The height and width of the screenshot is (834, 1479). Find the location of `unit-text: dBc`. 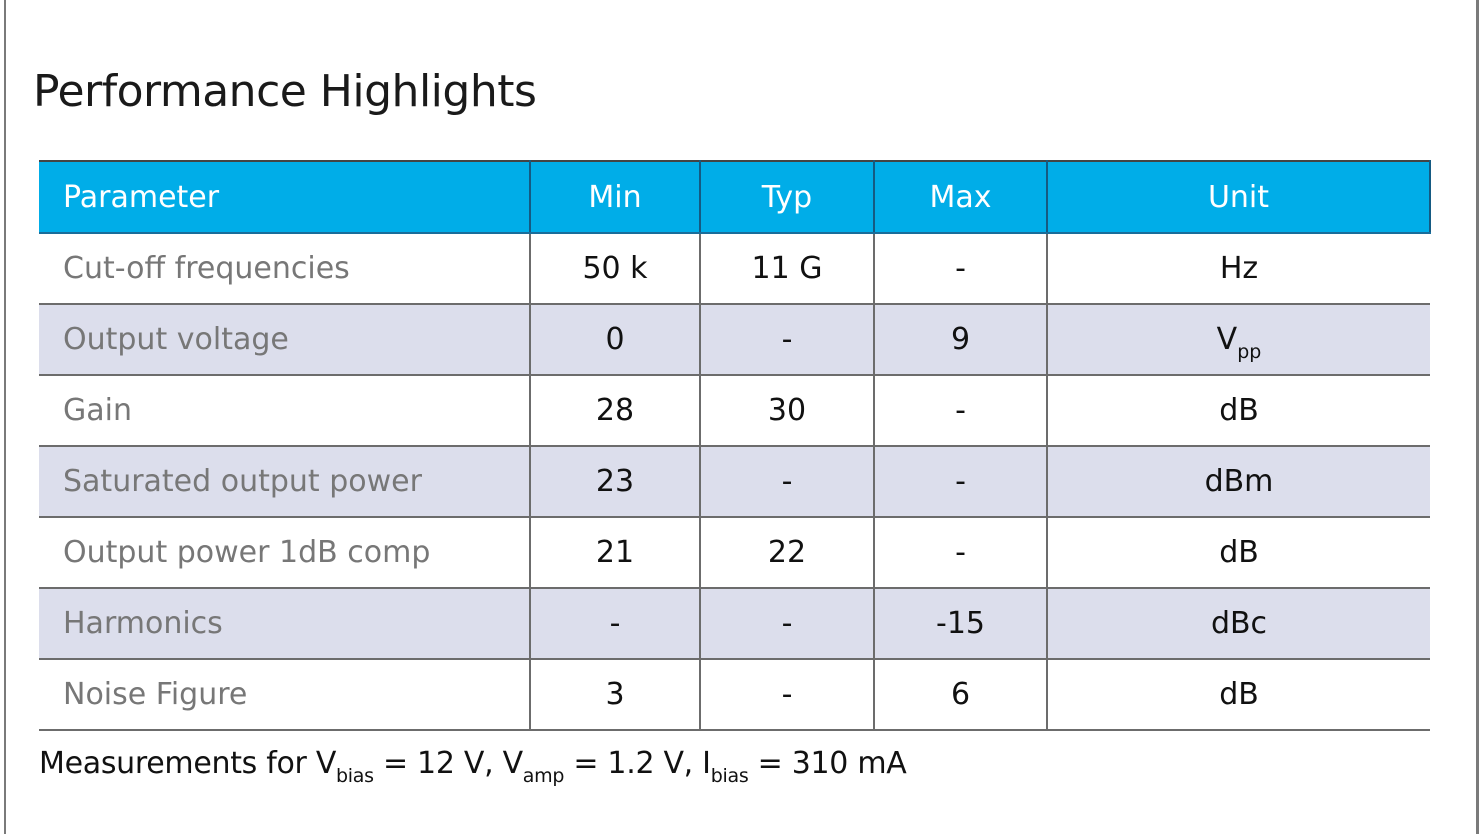

unit-text: dBc is located at coordinates (1239, 623).